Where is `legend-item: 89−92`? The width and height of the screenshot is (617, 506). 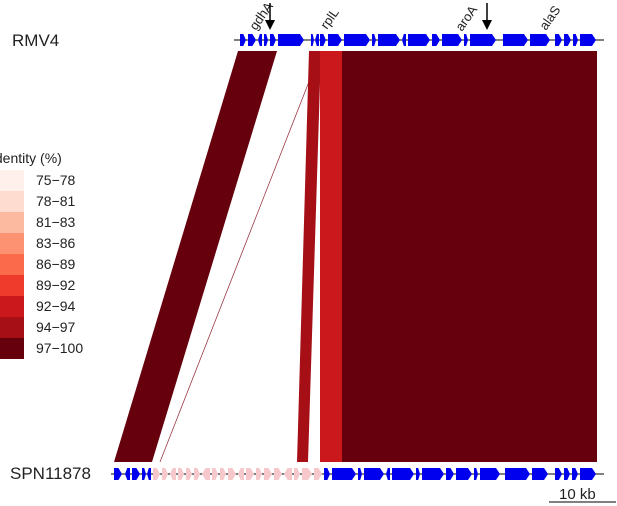
legend-item: 89−92 is located at coordinates (60, 285).